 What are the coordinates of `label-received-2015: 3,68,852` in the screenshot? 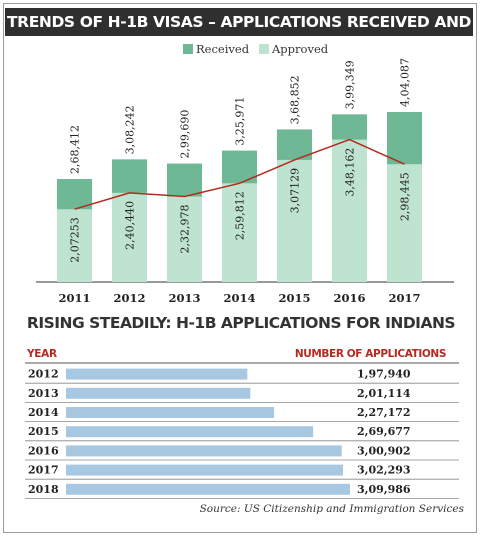 It's located at (295, 99).